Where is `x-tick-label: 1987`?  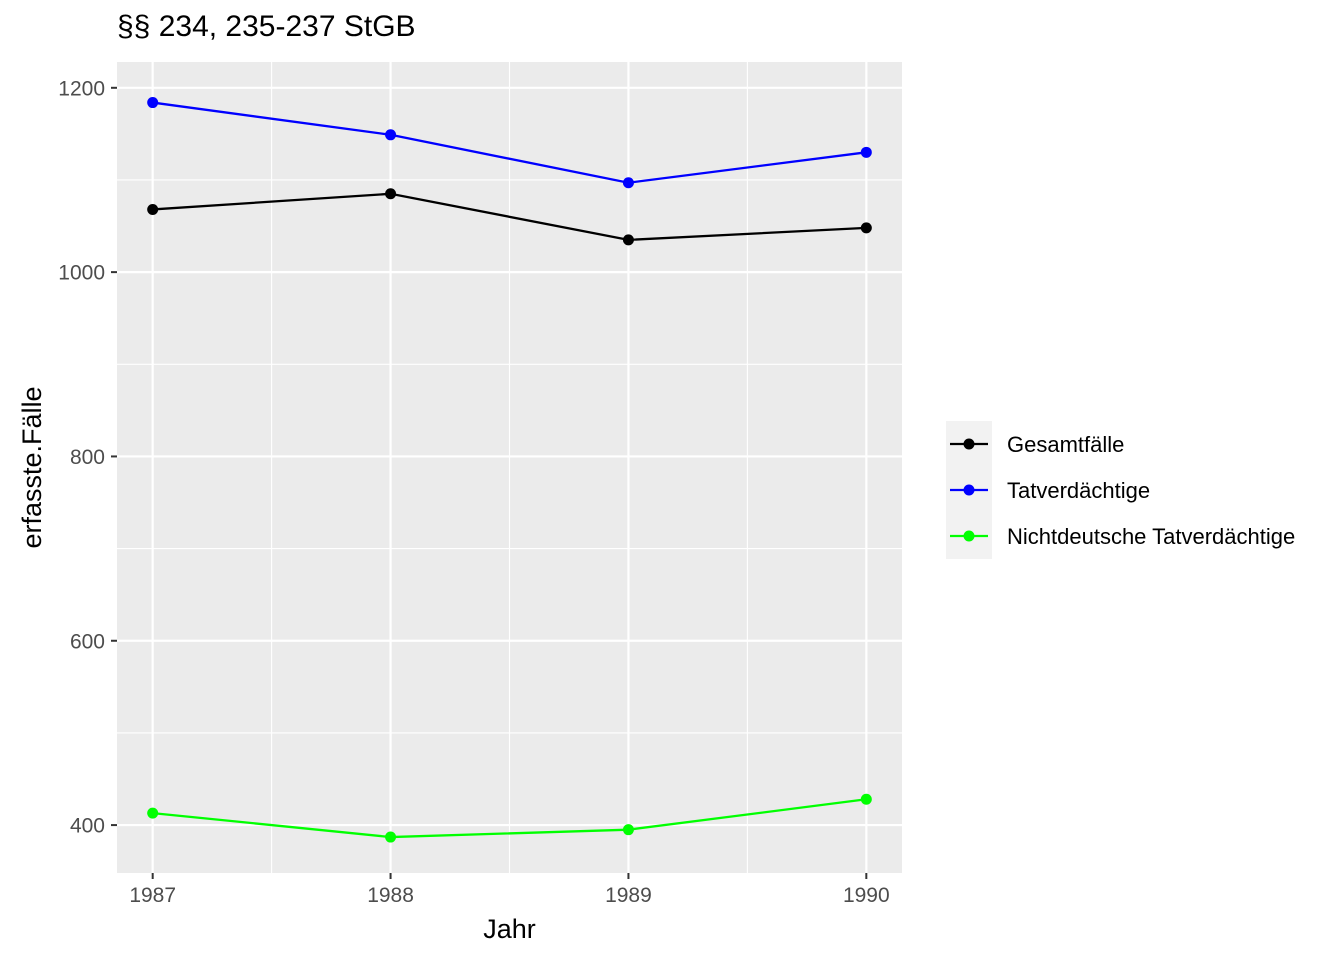 x-tick-label: 1987 is located at coordinates (152, 895).